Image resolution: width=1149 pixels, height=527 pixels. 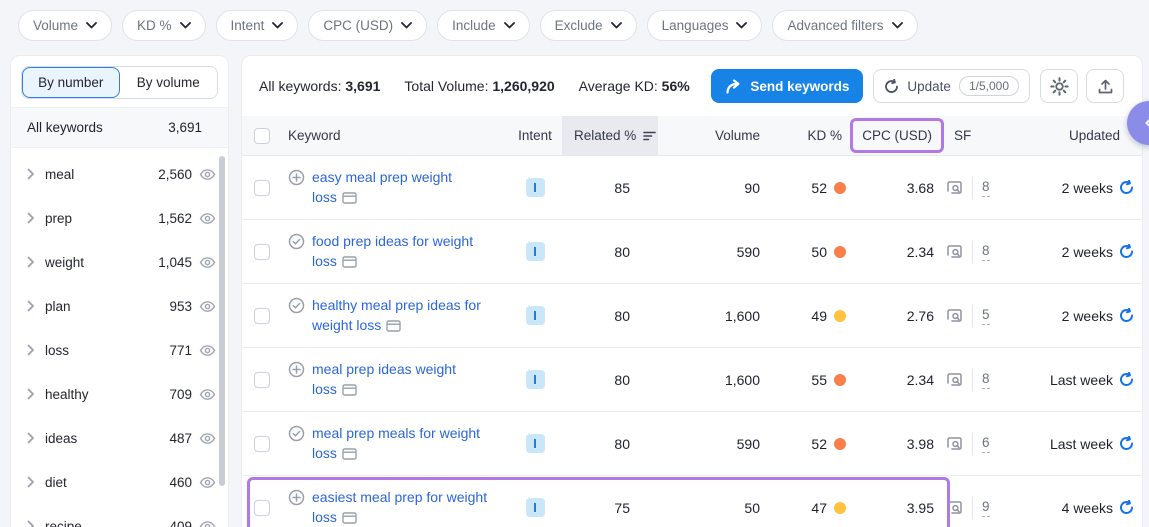 I want to click on send-keywords-button: Send keywords, so click(x=787, y=86).